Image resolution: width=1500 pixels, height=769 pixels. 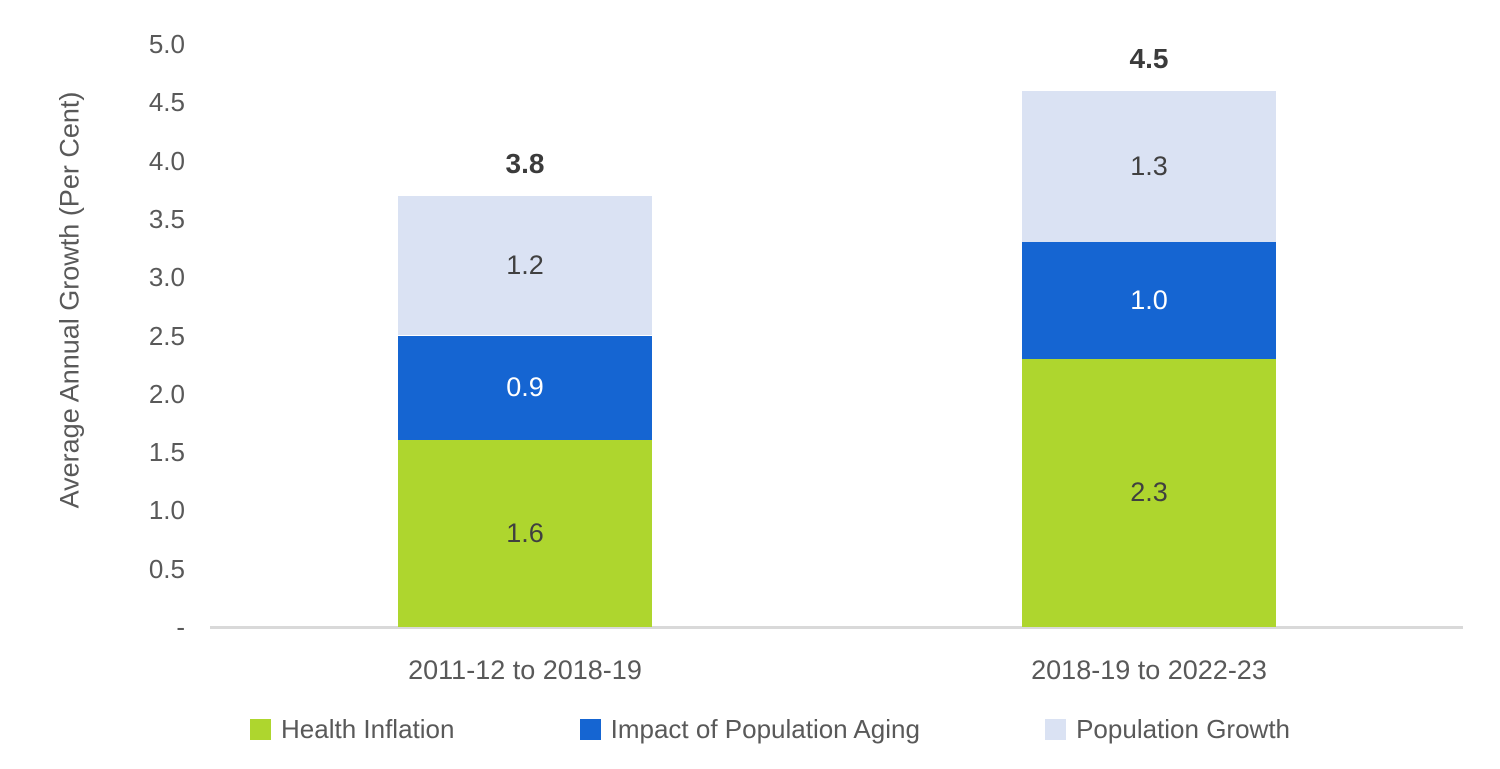 What do you see at coordinates (525, 670) in the screenshot?
I see `x-axis-category-label: 2011-12 to 2018-19` at bounding box center [525, 670].